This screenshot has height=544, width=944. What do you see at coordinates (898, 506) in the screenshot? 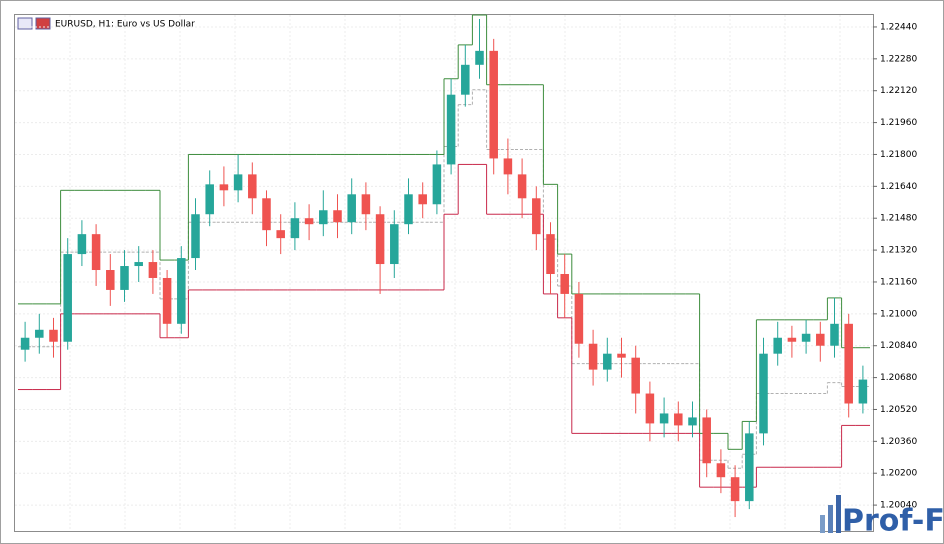
I see `y-tick-label: 1.20040` at bounding box center [898, 506].